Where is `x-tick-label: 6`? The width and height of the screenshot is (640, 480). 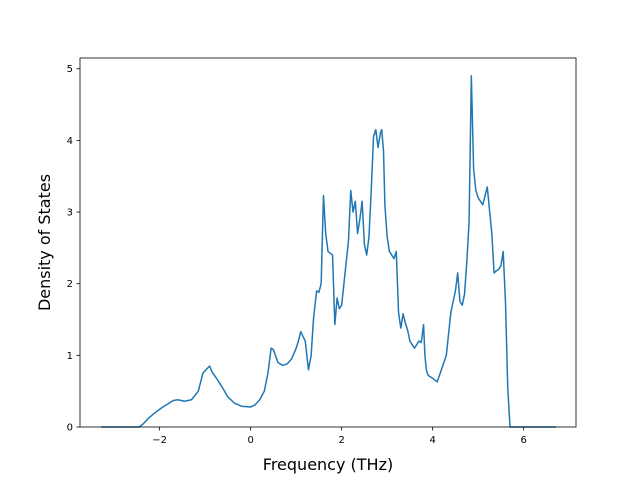
x-tick-label: 6 is located at coordinates (523, 440).